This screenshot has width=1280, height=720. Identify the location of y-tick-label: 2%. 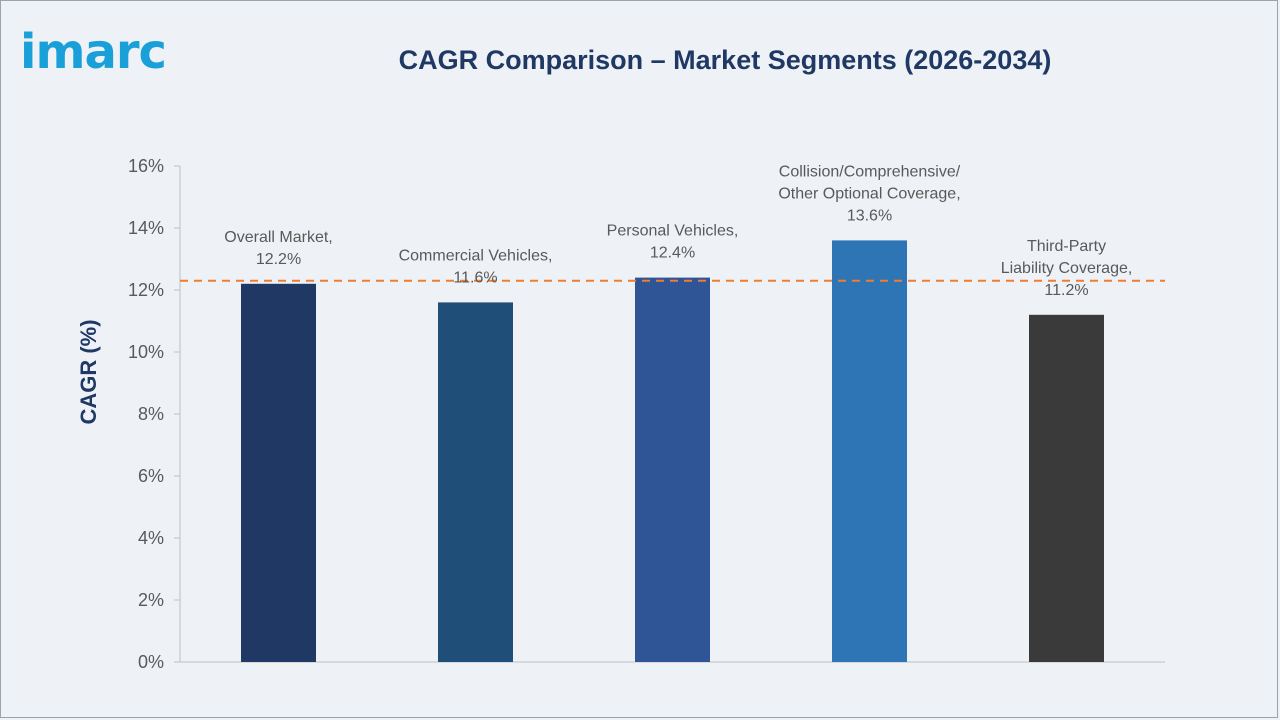
(151, 600).